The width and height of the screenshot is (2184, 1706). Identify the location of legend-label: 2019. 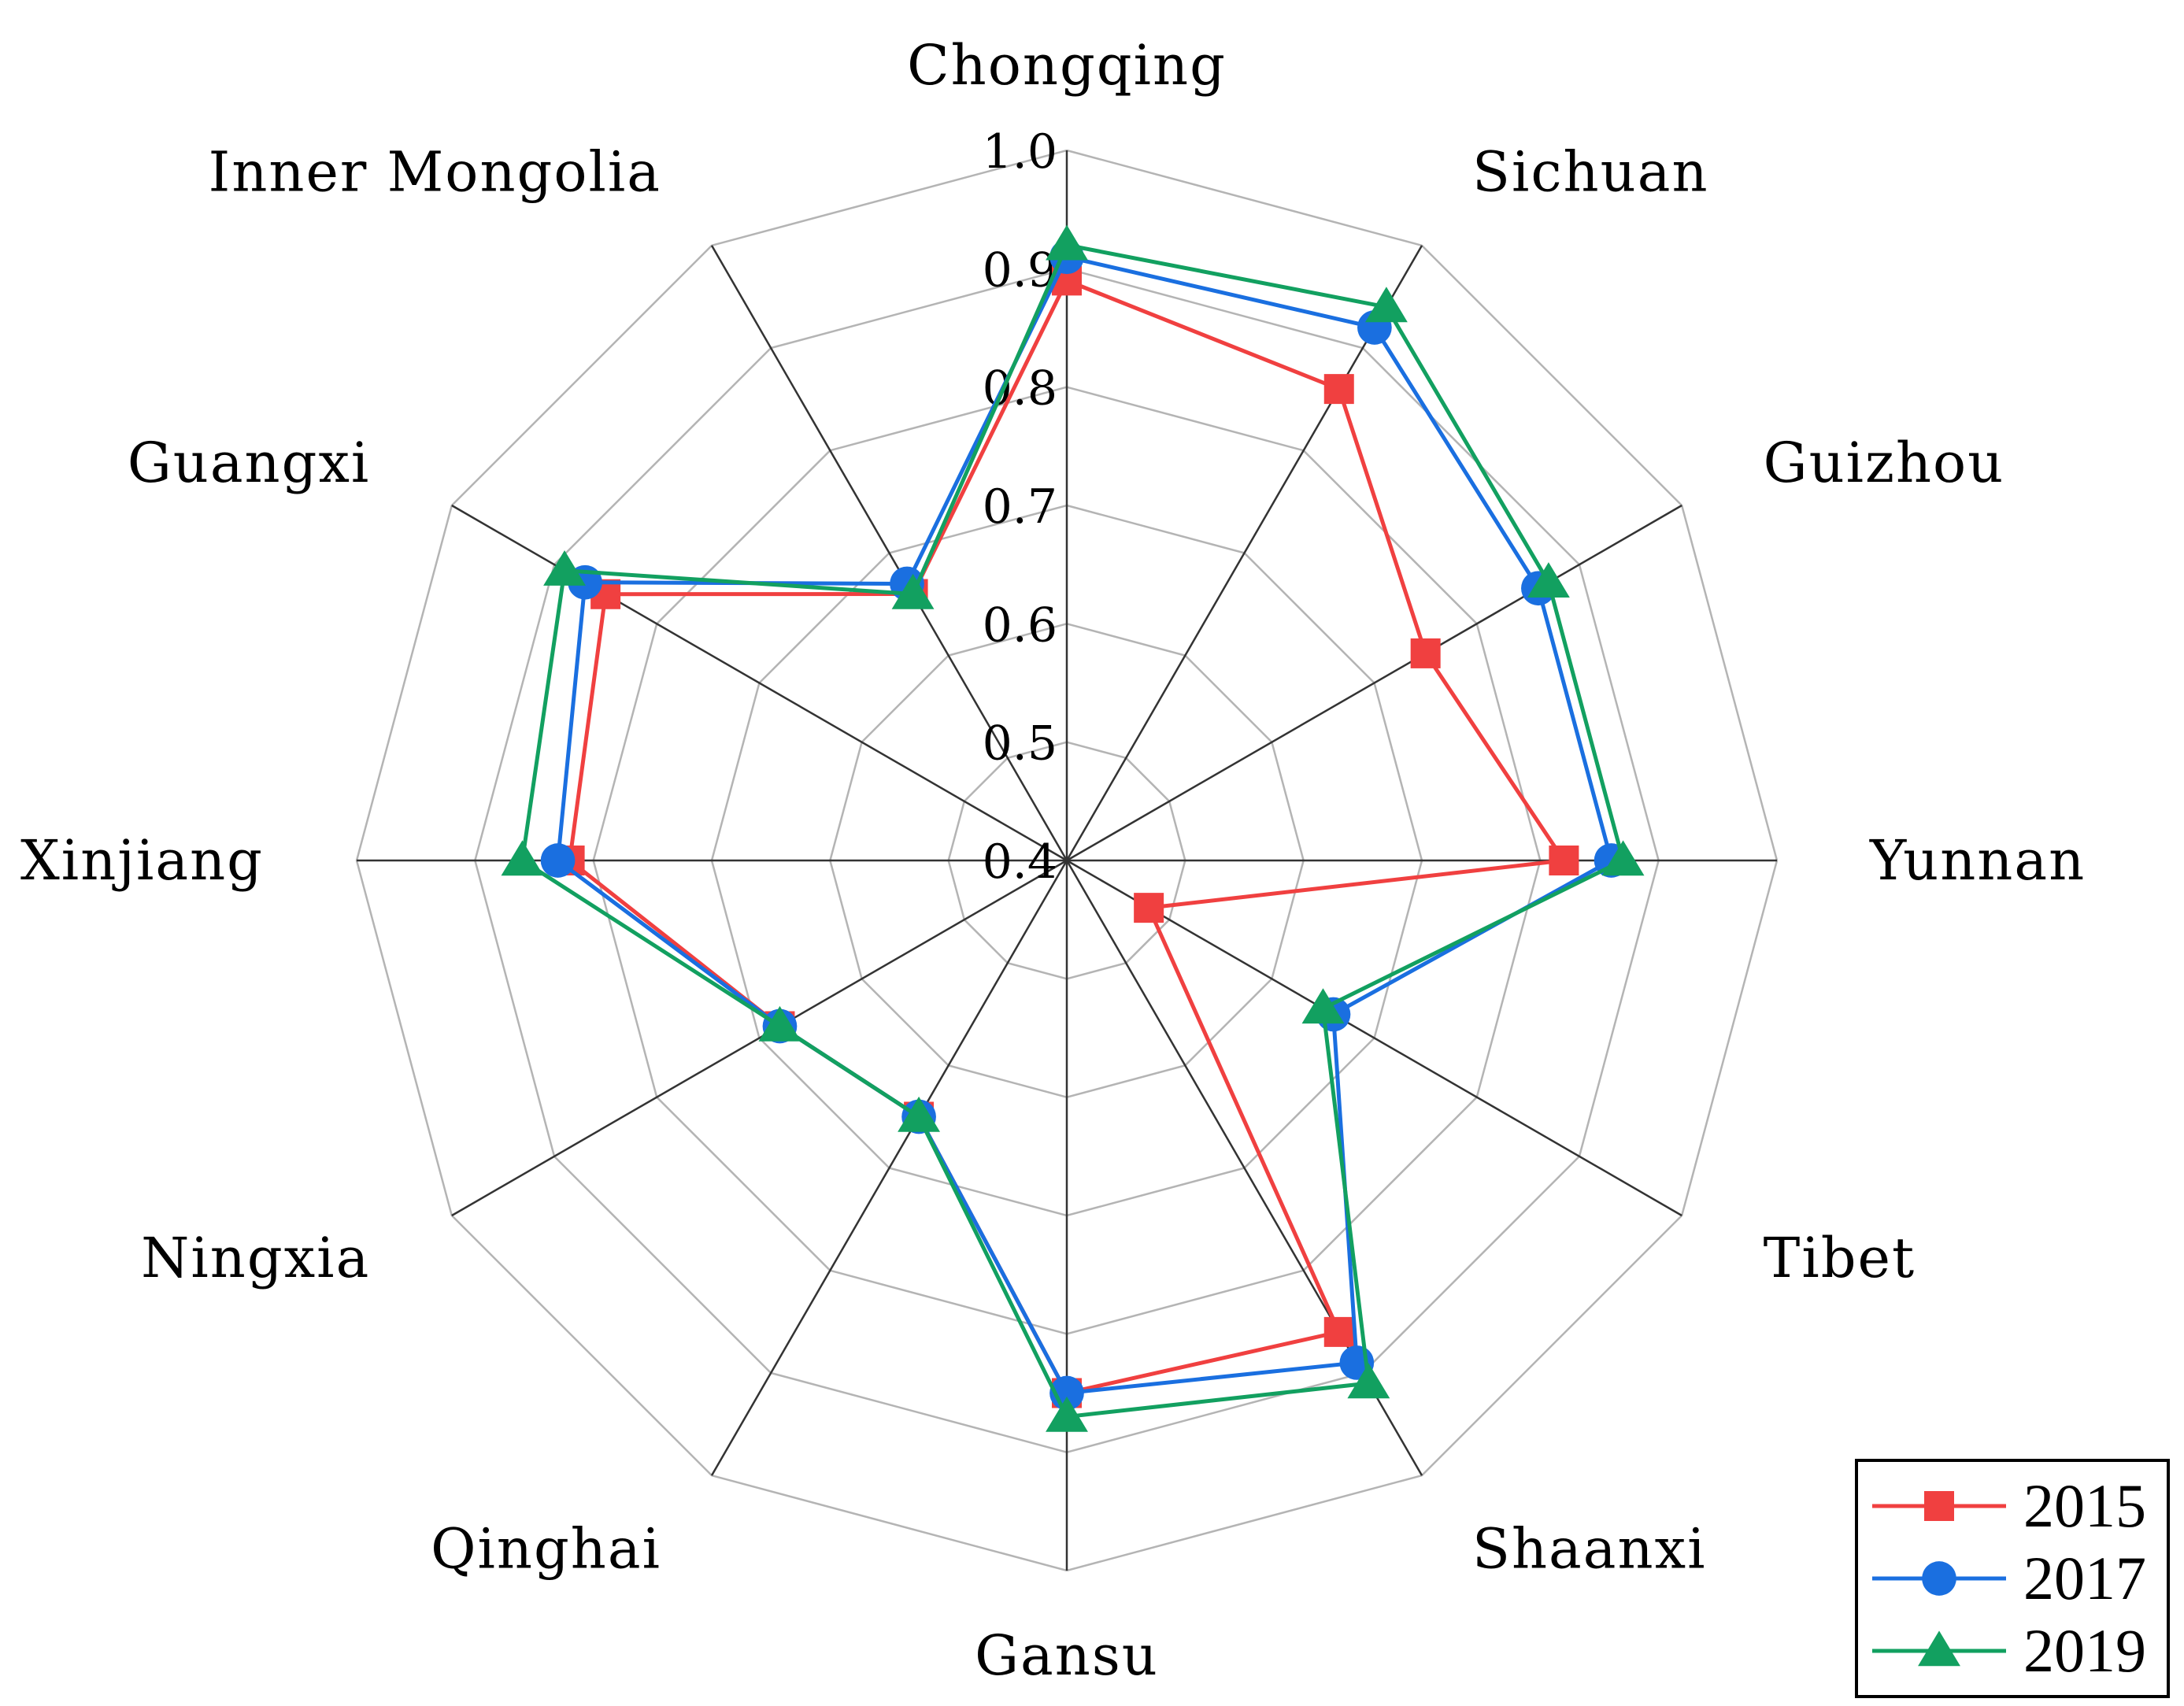
(2084, 1651).